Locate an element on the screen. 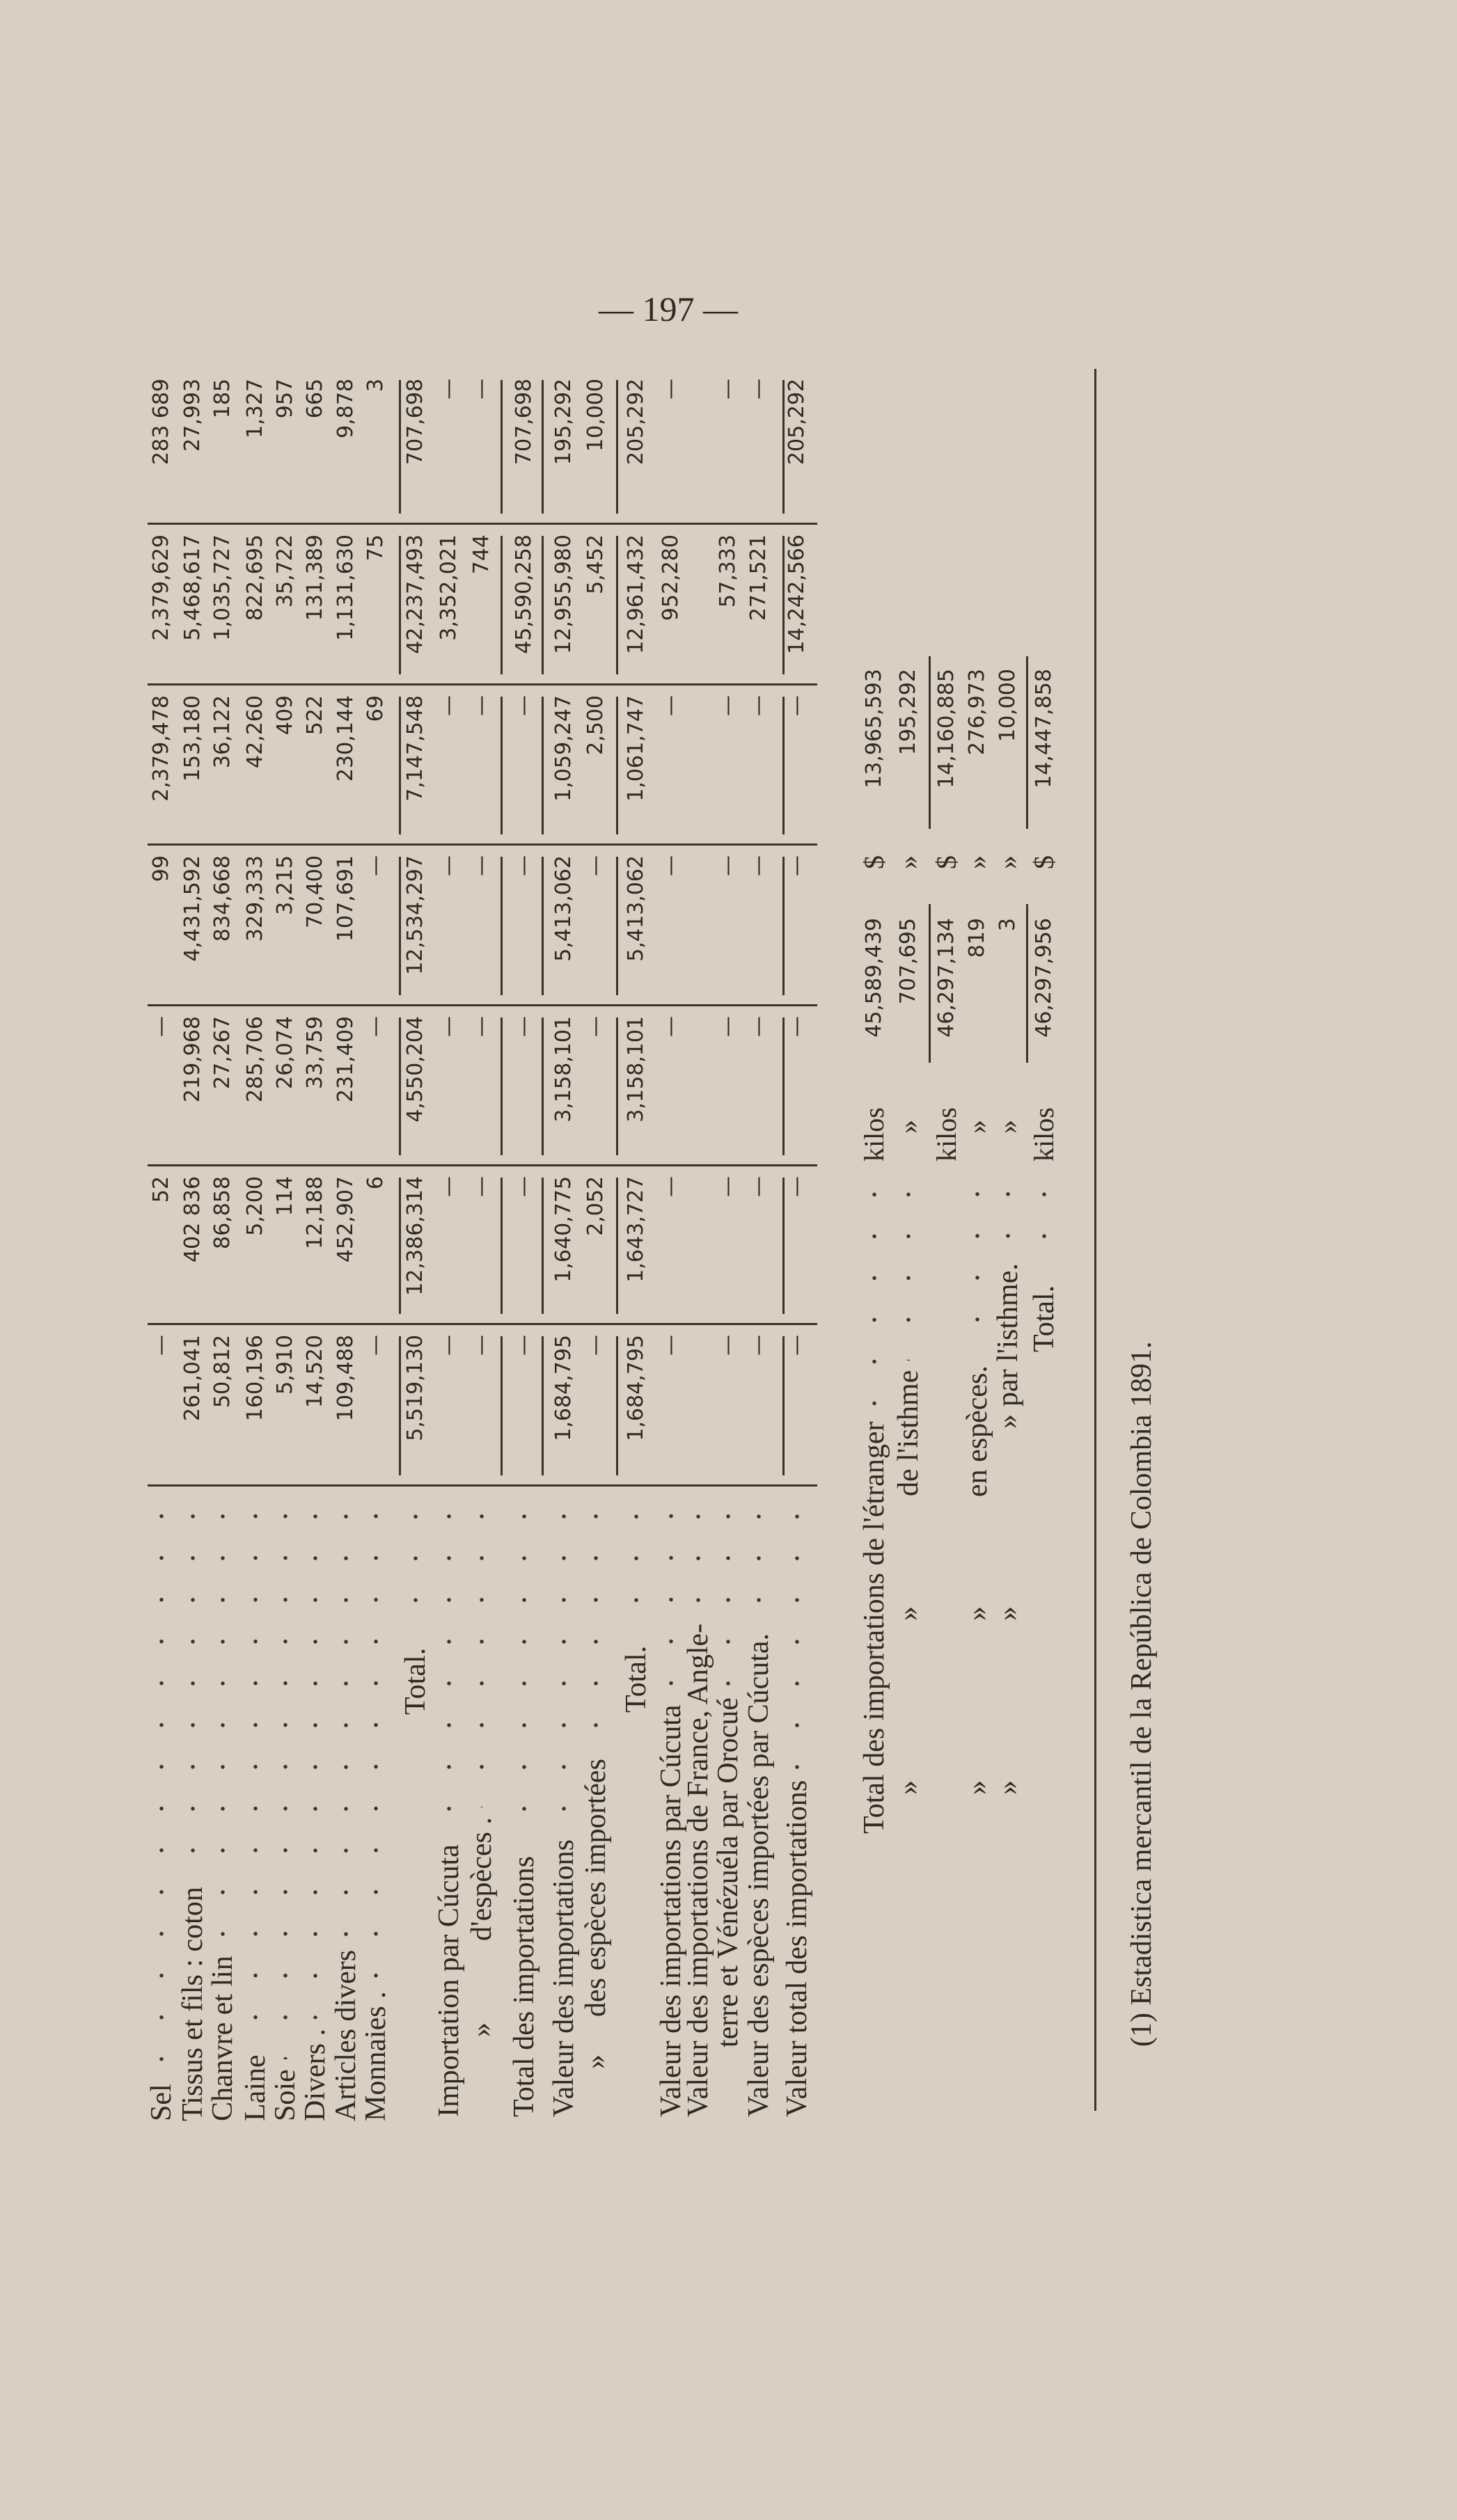 The width and height of the screenshot is (1457, 2520). row-label: terre et Vénézuéla par Orocué is located at coordinates (728, 1771).